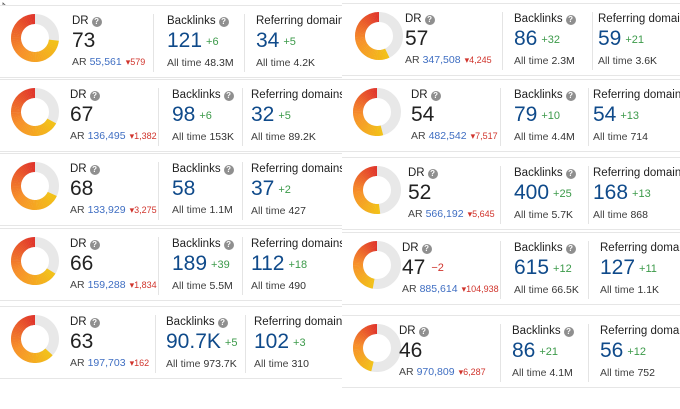 The image size is (680, 409). What do you see at coordinates (484, 136) in the screenshot?
I see `ar-change: ▾7,517` at bounding box center [484, 136].